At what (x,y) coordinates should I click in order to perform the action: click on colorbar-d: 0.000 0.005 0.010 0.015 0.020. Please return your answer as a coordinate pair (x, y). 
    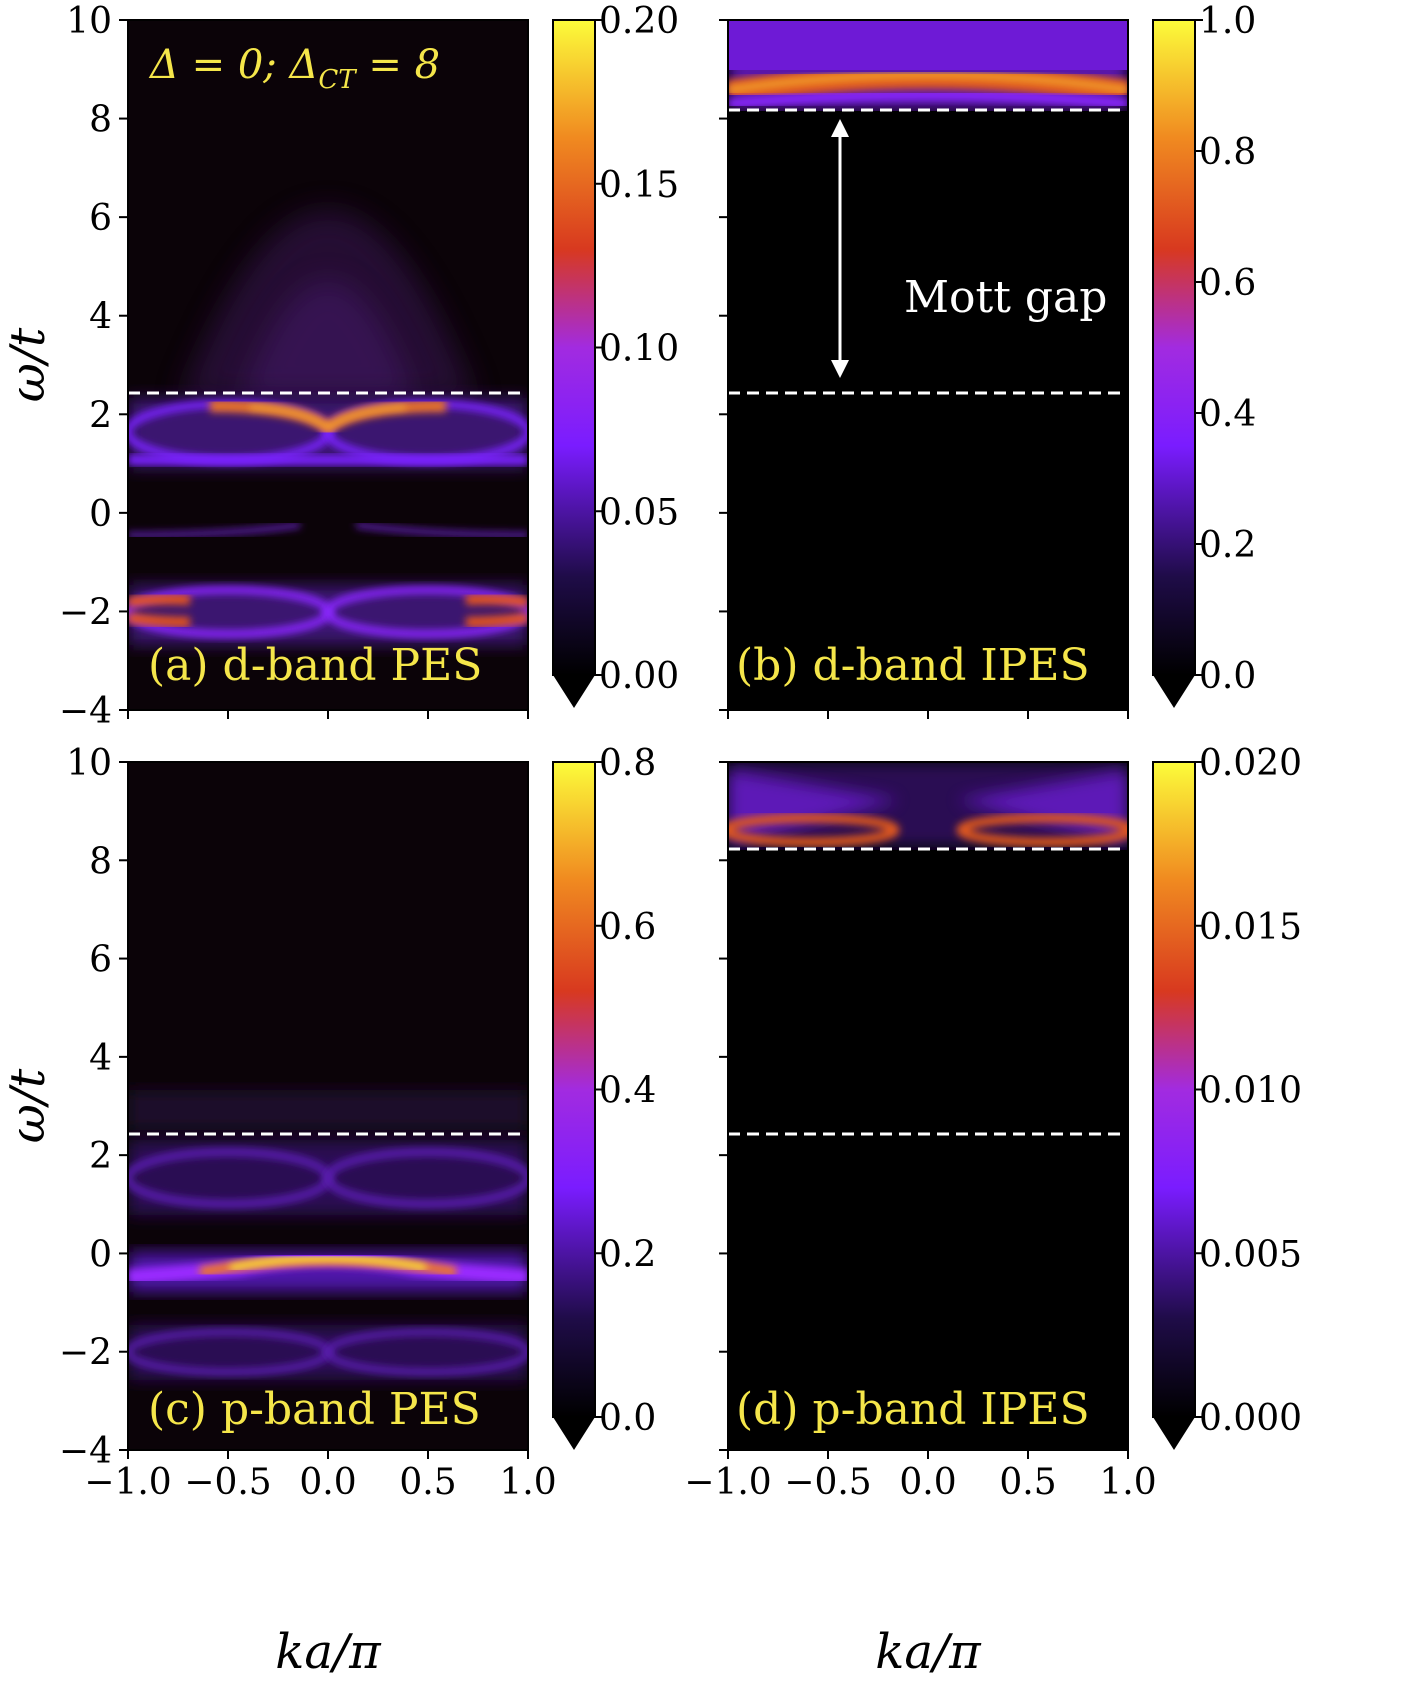
    Looking at the image, I should click on (1227, 1096).